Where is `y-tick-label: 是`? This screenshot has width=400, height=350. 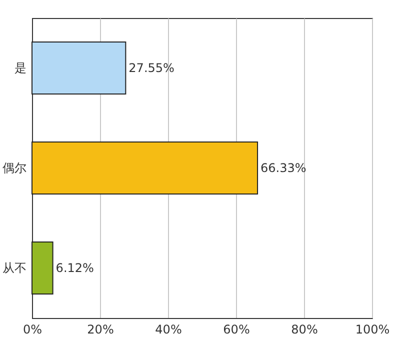
y-tick-label: 是 is located at coordinates (20, 68).